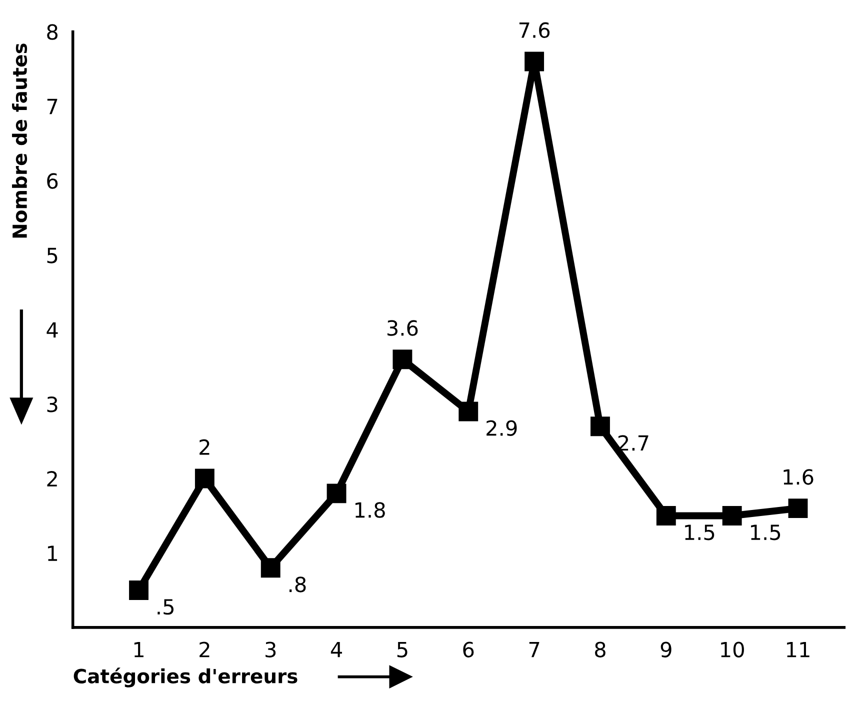  What do you see at coordinates (52, 32) in the screenshot?
I see `y-tick-label: 8` at bounding box center [52, 32].